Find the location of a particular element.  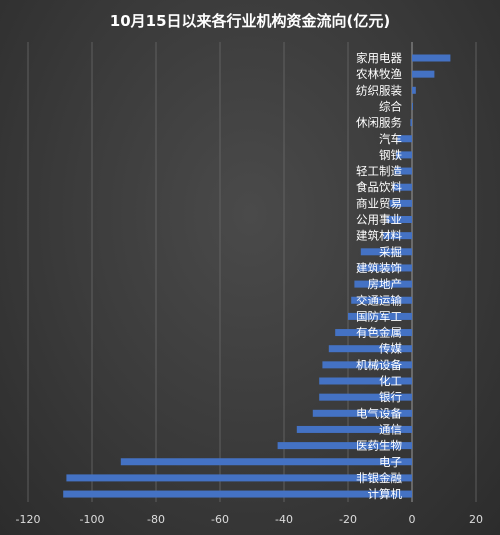

category-label: 钢铁 is located at coordinates (390, 155).